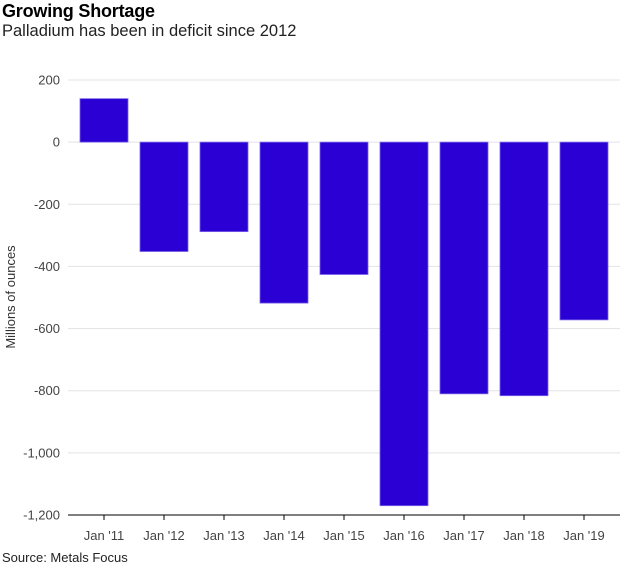  I want to click on x-tick-label: Jan '17, so click(464, 535).